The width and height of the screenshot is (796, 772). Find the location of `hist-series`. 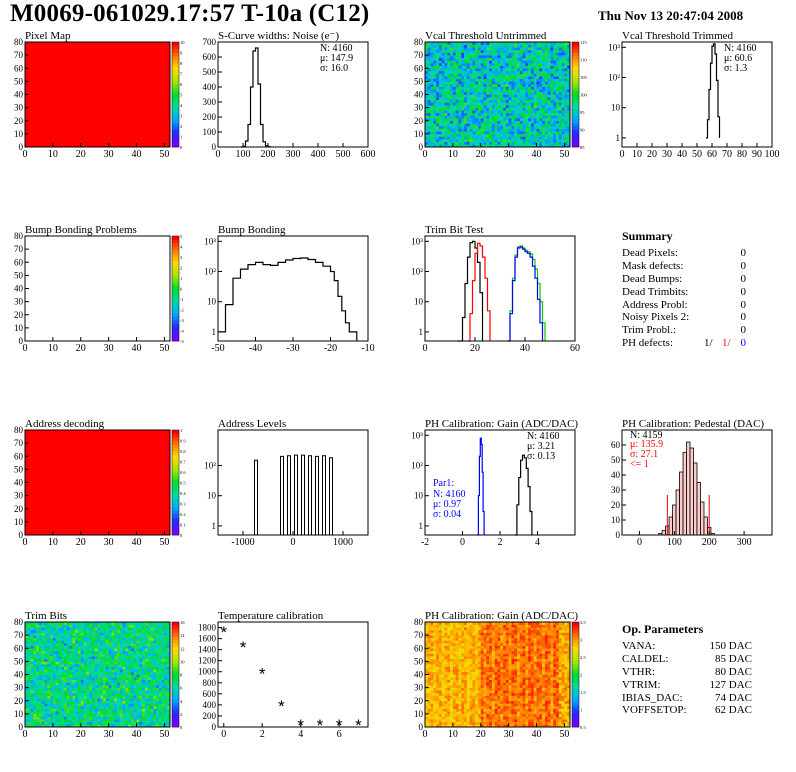

hist-series is located at coordinates (526, 293).